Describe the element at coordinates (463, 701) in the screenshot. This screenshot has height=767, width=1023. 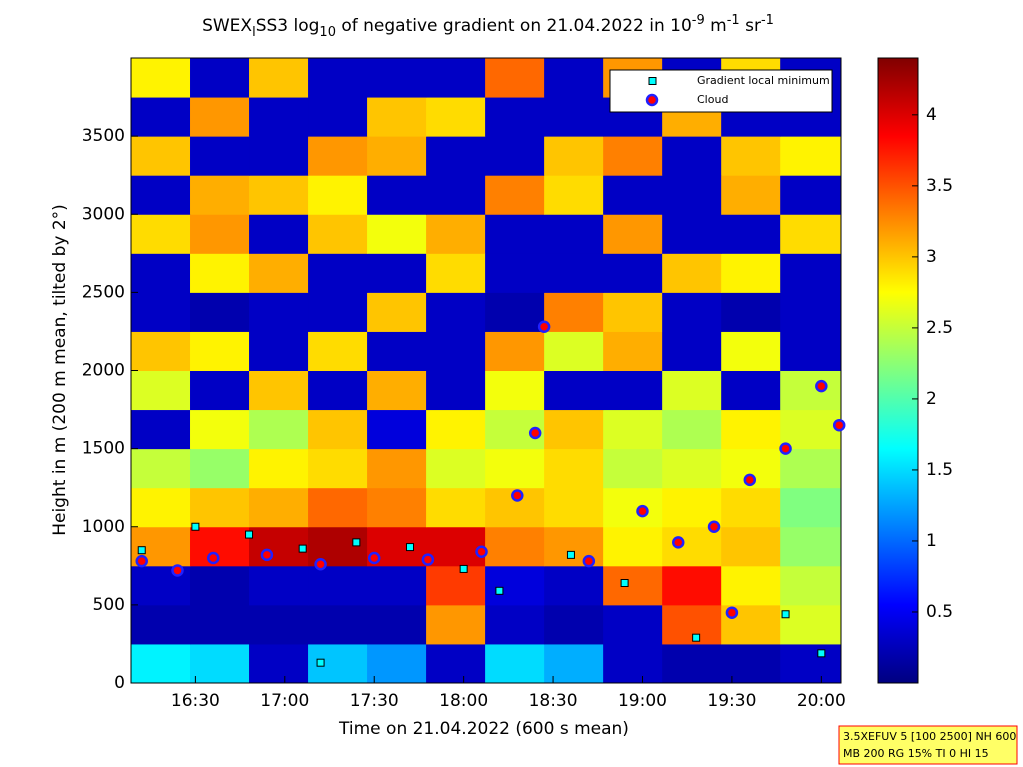
I see `x-tick-label: 18:00` at that location.